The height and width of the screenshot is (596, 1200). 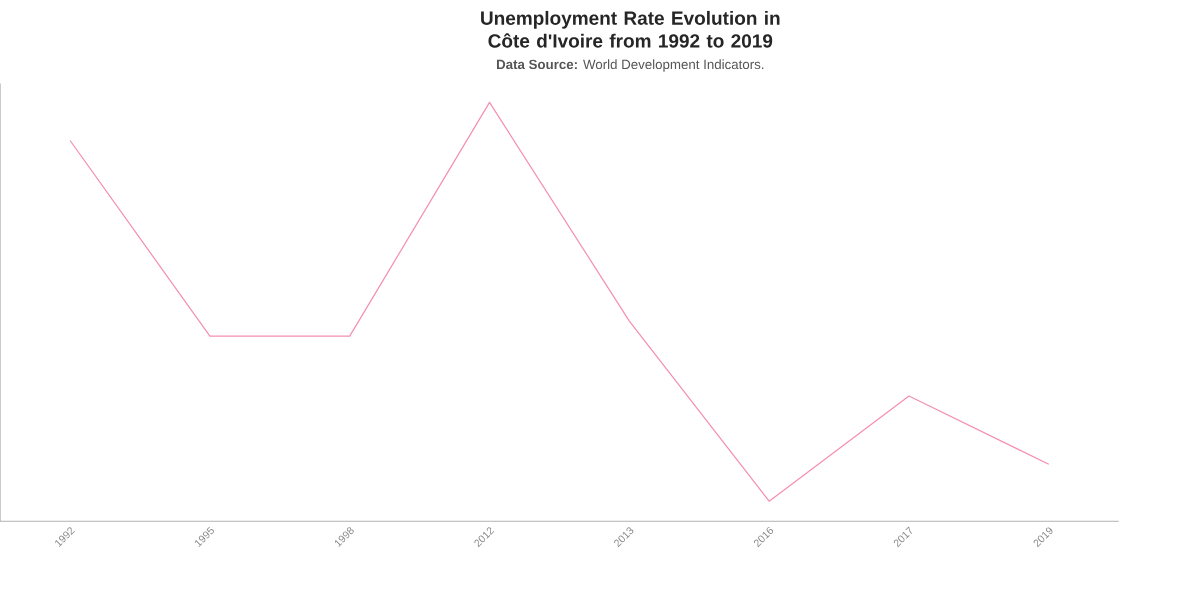 I want to click on chart-subtitle: Data Source: World Development Indicators., so click(x=630, y=65).